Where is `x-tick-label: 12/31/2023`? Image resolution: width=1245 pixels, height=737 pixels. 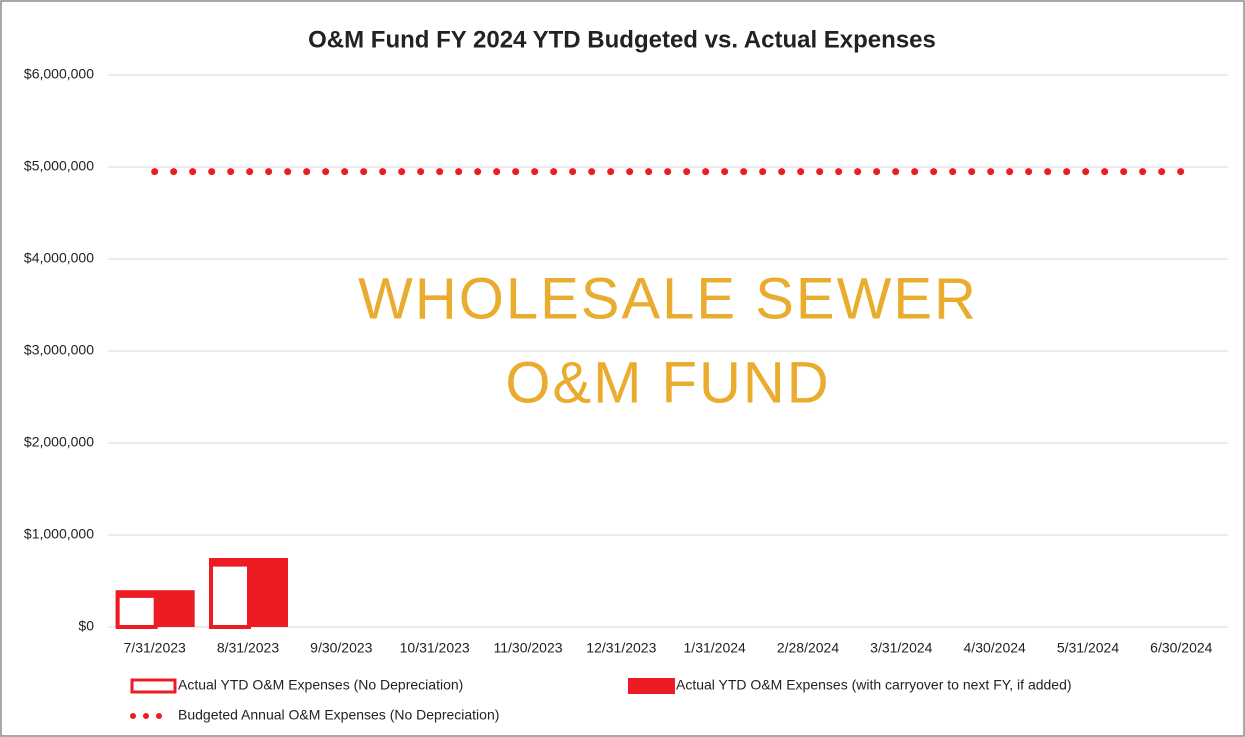 x-tick-label: 12/31/2023 is located at coordinates (621, 648).